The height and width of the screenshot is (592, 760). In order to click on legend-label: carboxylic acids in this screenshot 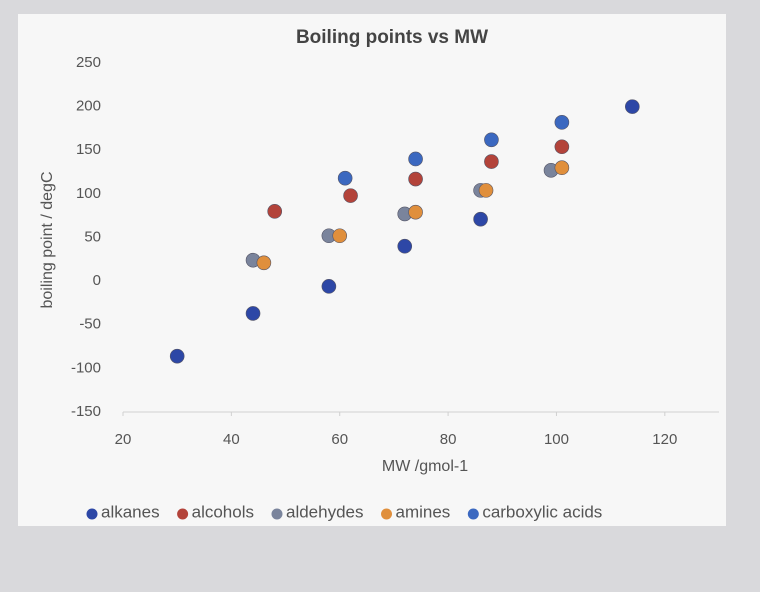, I will do `click(542, 511)`.